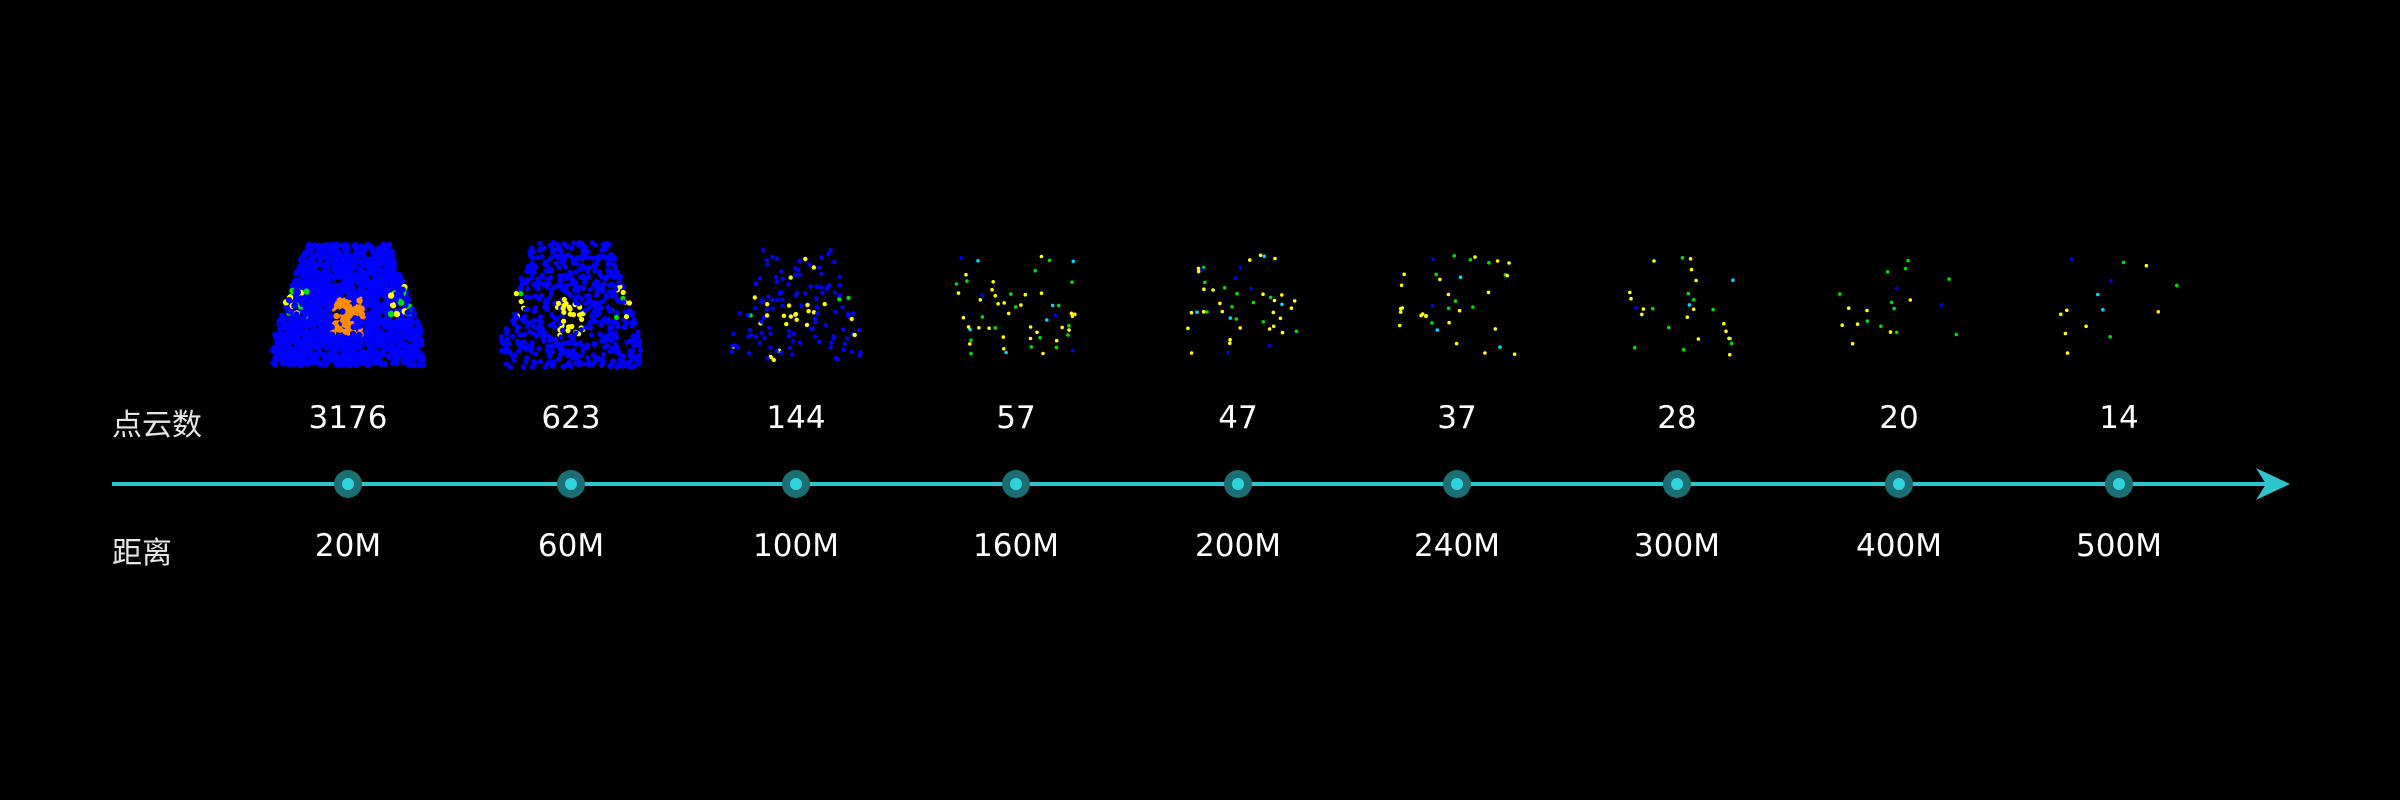 This screenshot has width=2400, height=800. I want to click on right-arrow-icon, so click(2273, 484).